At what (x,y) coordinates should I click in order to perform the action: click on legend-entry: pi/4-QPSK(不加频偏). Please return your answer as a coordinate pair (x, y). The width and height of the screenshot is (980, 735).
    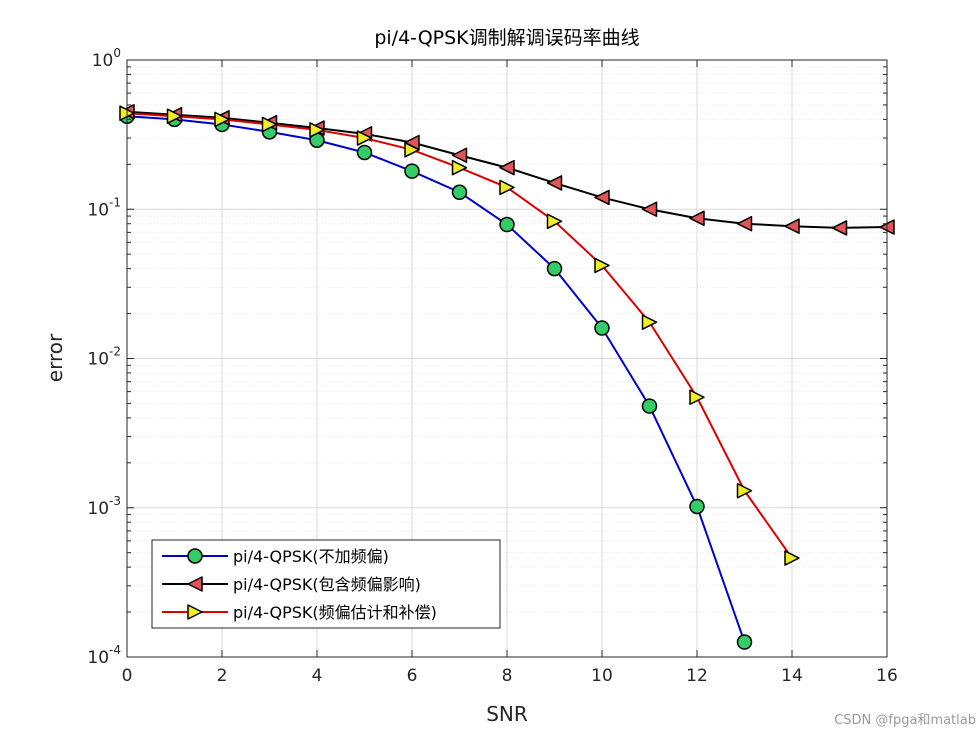
    Looking at the image, I should click on (275, 556).